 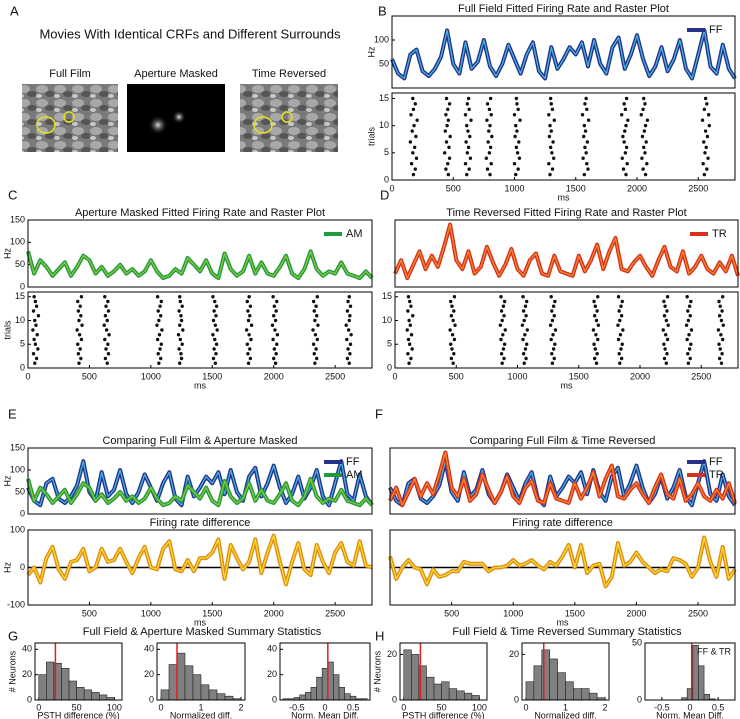 What do you see at coordinates (386, 152) in the screenshot?
I see `y-tick-label: 5` at bounding box center [386, 152].